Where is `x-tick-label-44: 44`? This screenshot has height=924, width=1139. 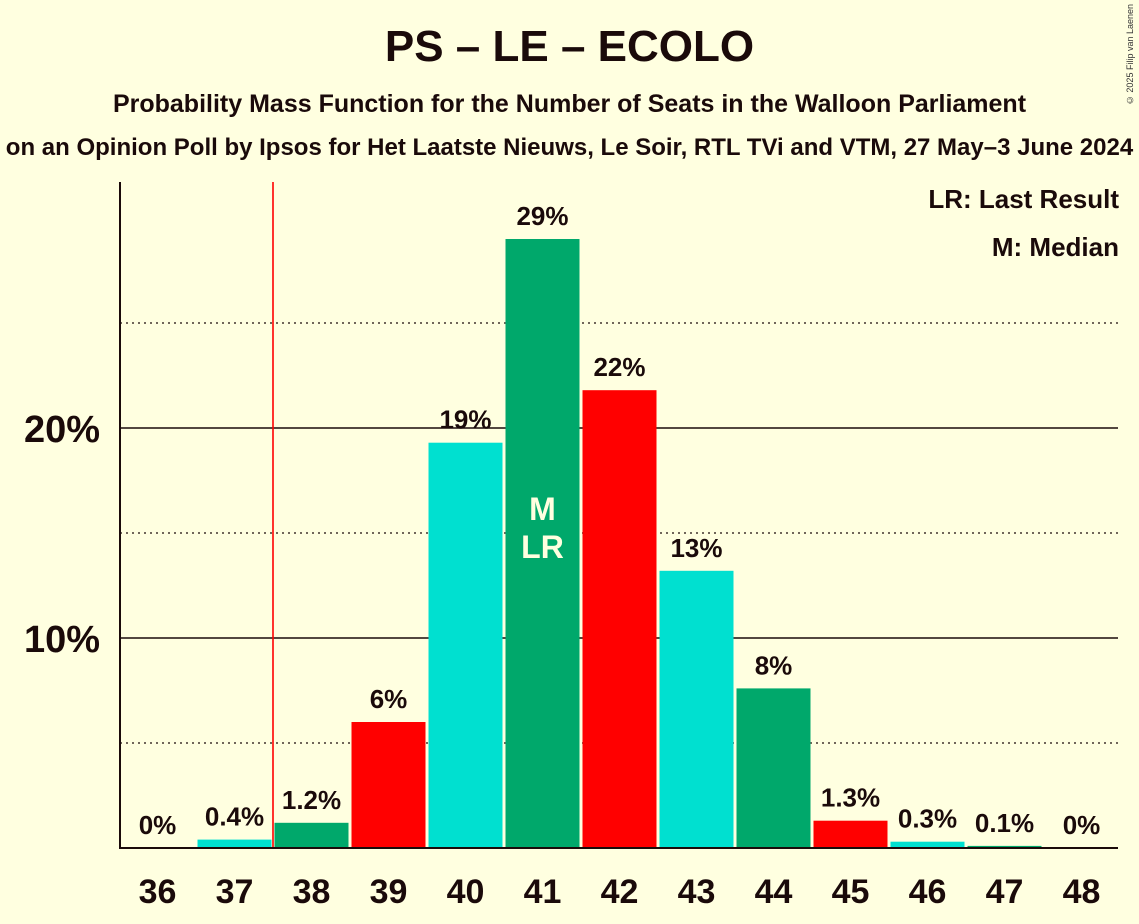 x-tick-label-44: 44 is located at coordinates (774, 892).